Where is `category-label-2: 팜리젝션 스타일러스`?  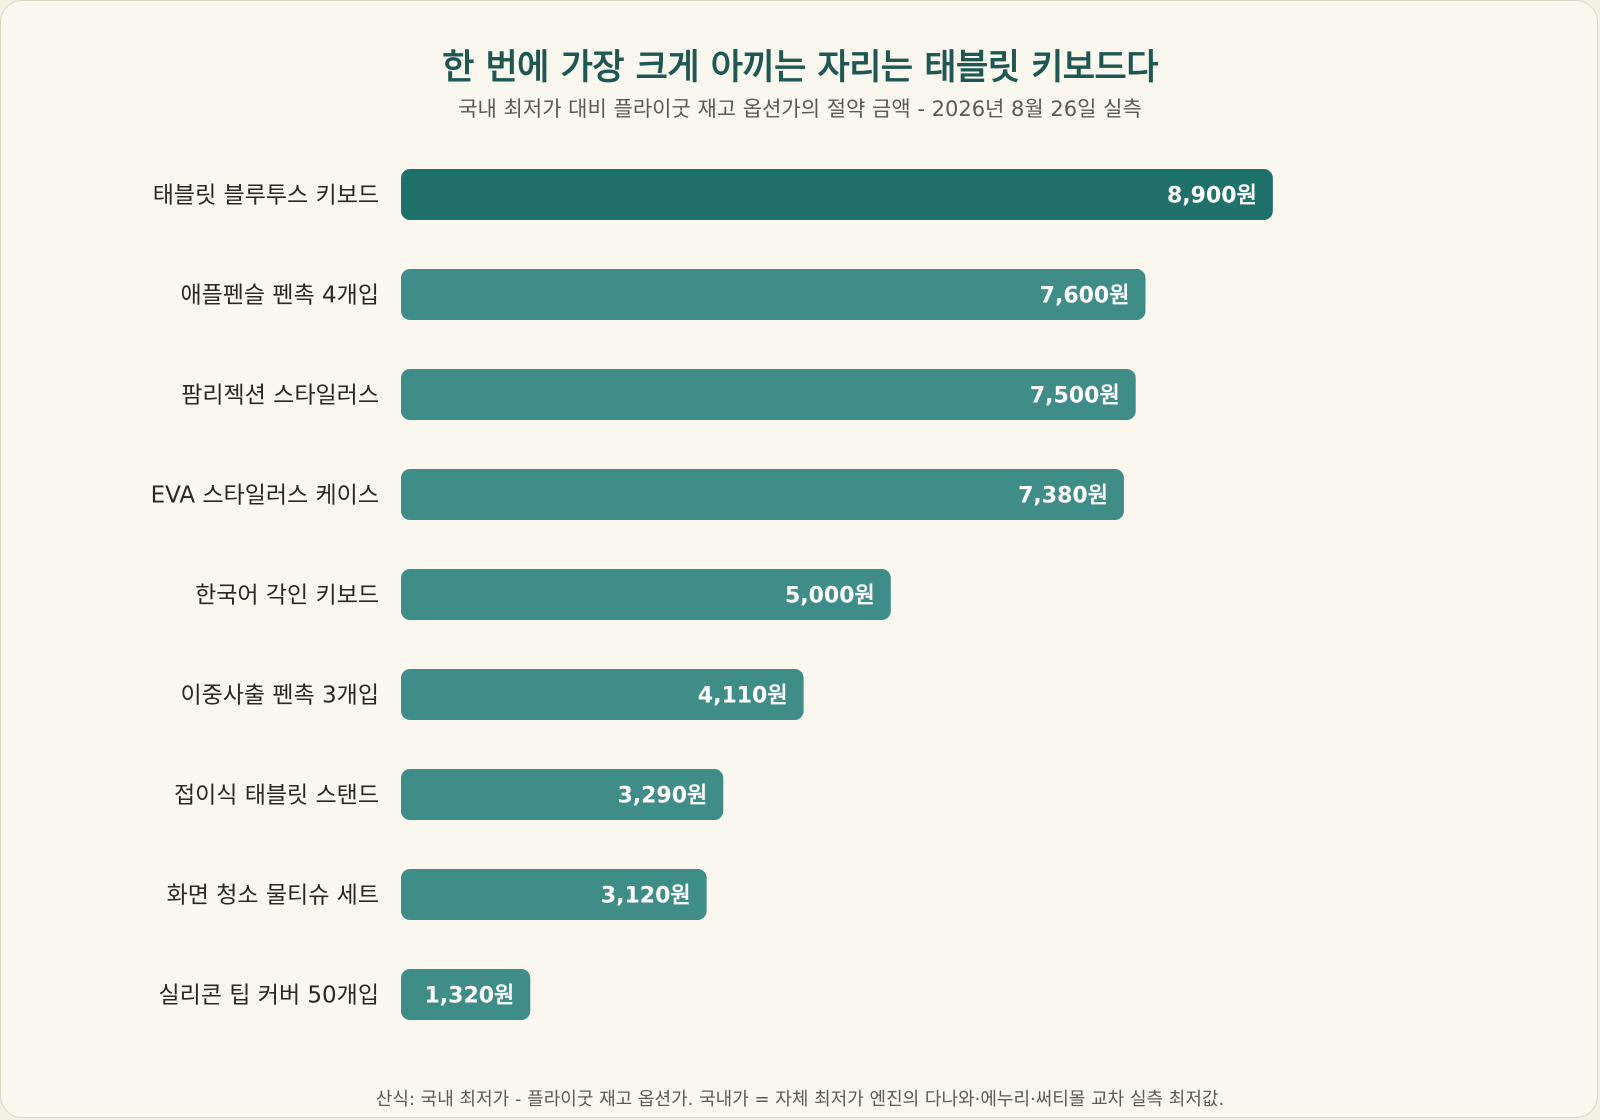 category-label-2: 팜리젝션 스타일러스 is located at coordinates (280, 396).